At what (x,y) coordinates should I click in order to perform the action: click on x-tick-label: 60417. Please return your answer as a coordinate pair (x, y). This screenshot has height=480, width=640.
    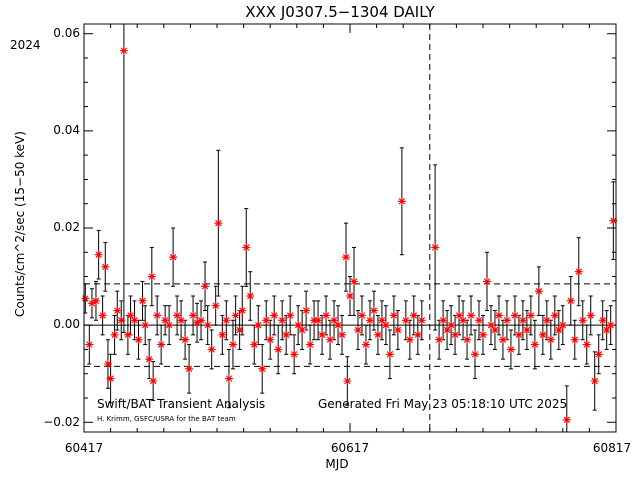
    Looking at the image, I should click on (84, 448).